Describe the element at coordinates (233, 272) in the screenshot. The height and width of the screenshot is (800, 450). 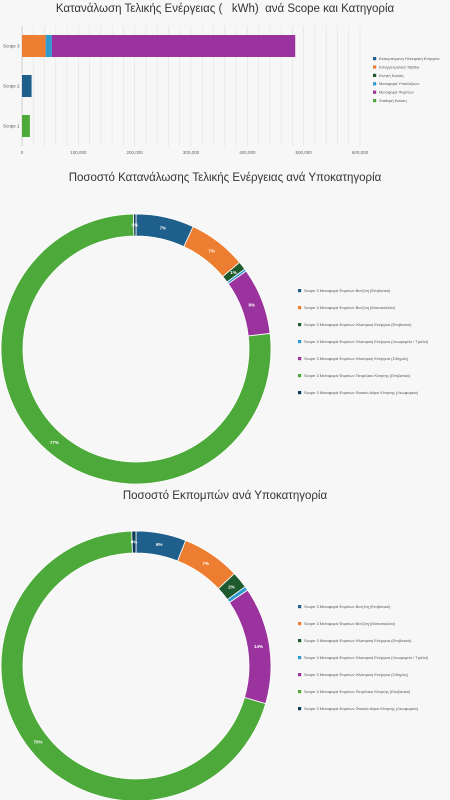
I see `slice-percent-label: 1%` at that location.